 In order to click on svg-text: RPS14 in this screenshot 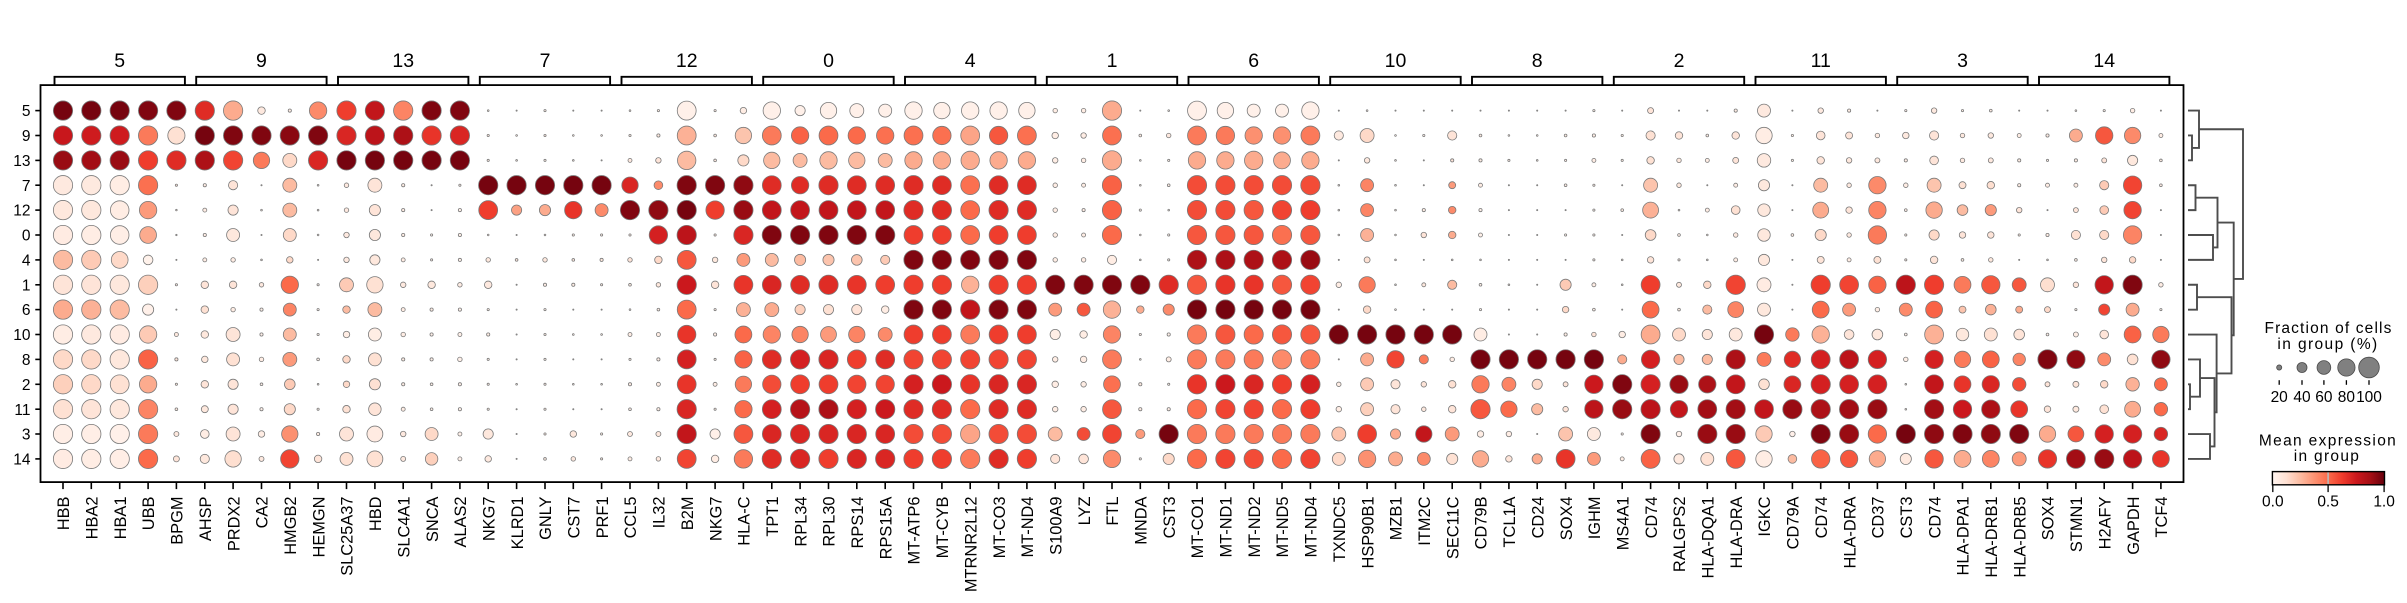, I will do `click(858, 523)`.